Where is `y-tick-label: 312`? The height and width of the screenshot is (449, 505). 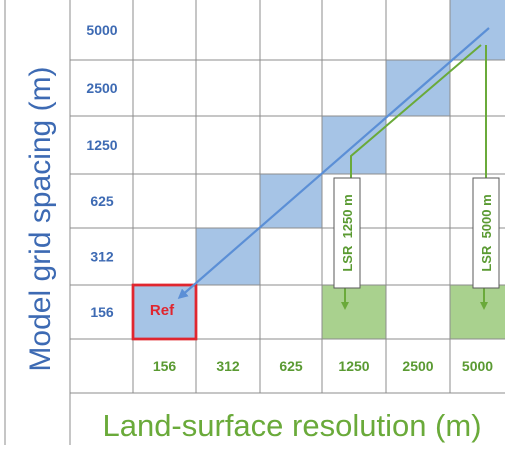 y-tick-label: 312 is located at coordinates (102, 257).